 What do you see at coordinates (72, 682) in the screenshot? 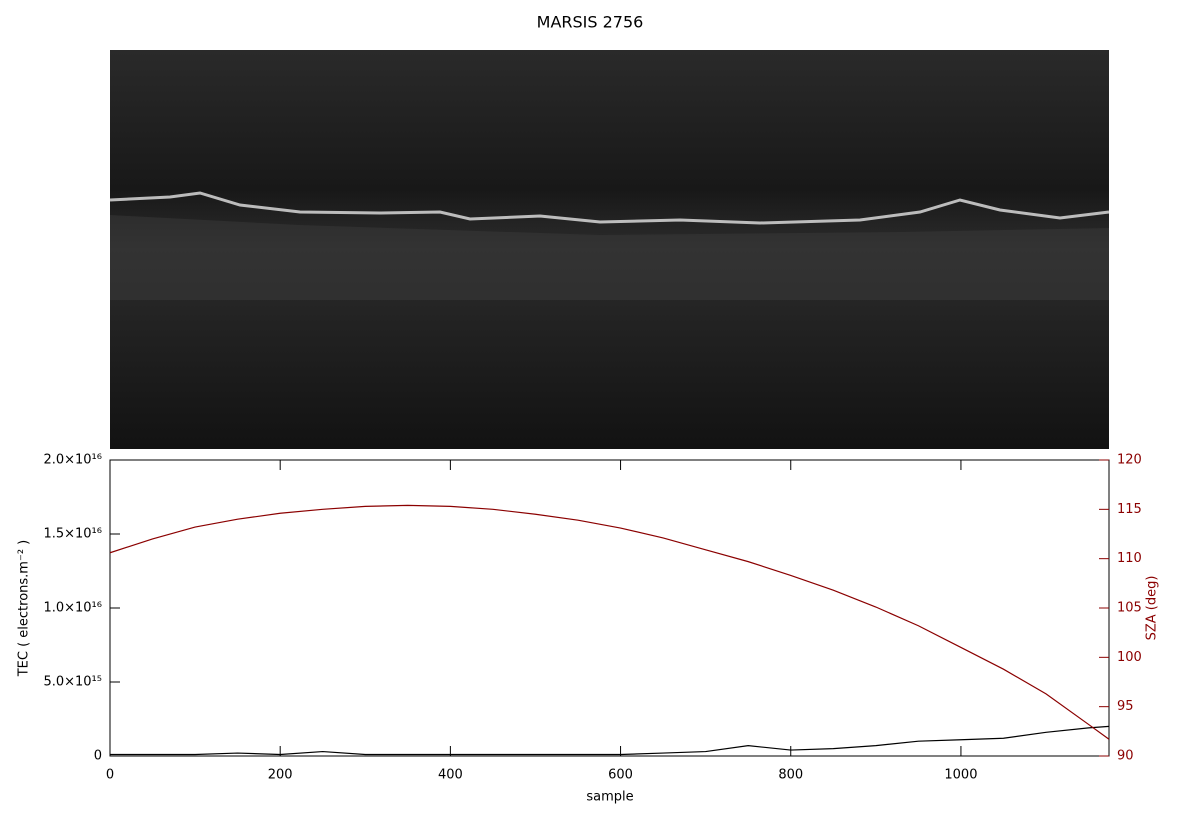
I see `y-tick-label: 5.0×10¹⁵` at bounding box center [72, 682].